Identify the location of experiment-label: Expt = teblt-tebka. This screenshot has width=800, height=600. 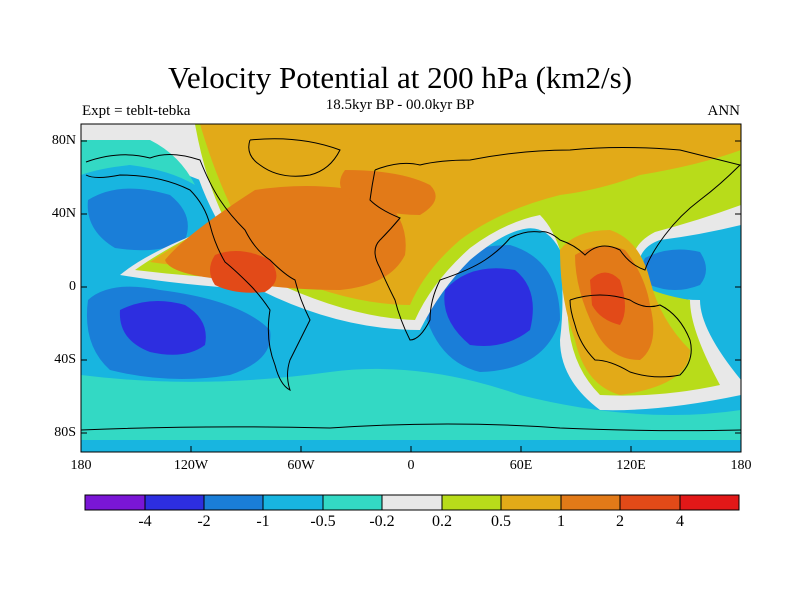
(136, 111).